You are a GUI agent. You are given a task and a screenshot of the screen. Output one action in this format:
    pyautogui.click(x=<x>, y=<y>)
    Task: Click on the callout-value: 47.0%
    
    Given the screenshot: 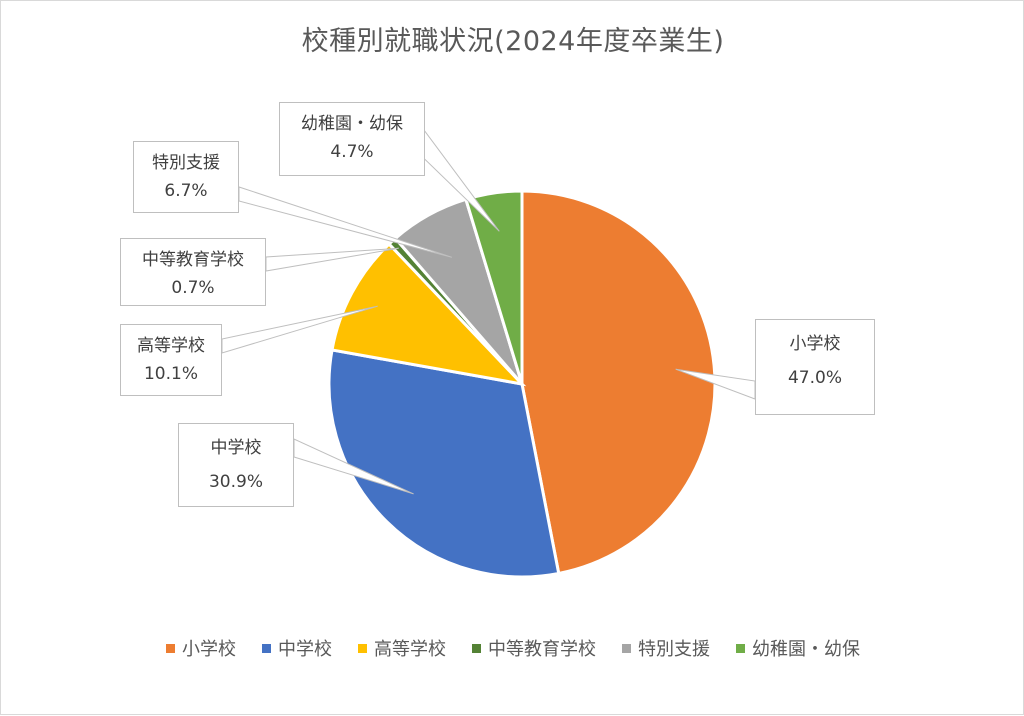 What is the action you would take?
    pyautogui.click(x=814, y=378)
    